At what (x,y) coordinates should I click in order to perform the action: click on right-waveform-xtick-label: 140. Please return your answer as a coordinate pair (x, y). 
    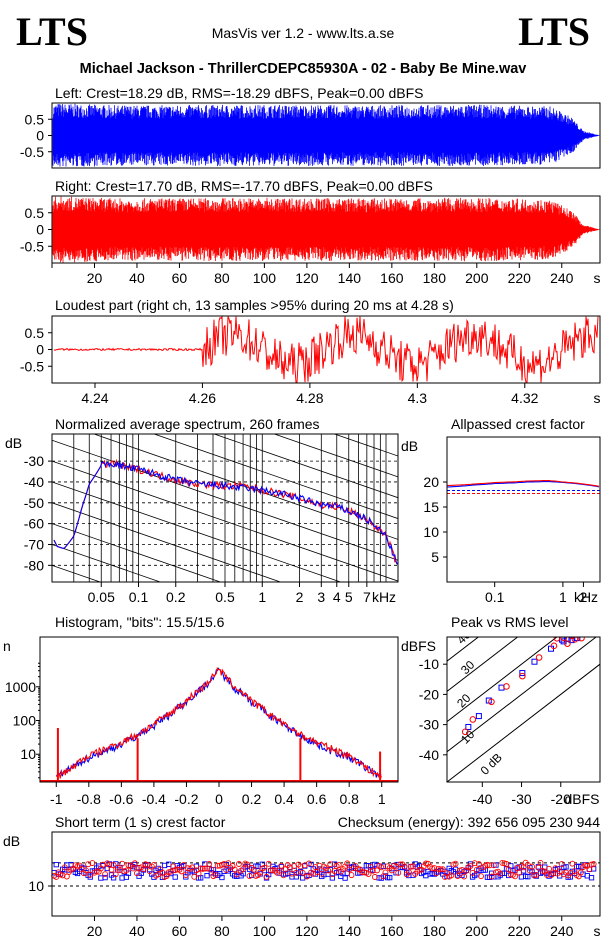
    Looking at the image, I should click on (350, 278).